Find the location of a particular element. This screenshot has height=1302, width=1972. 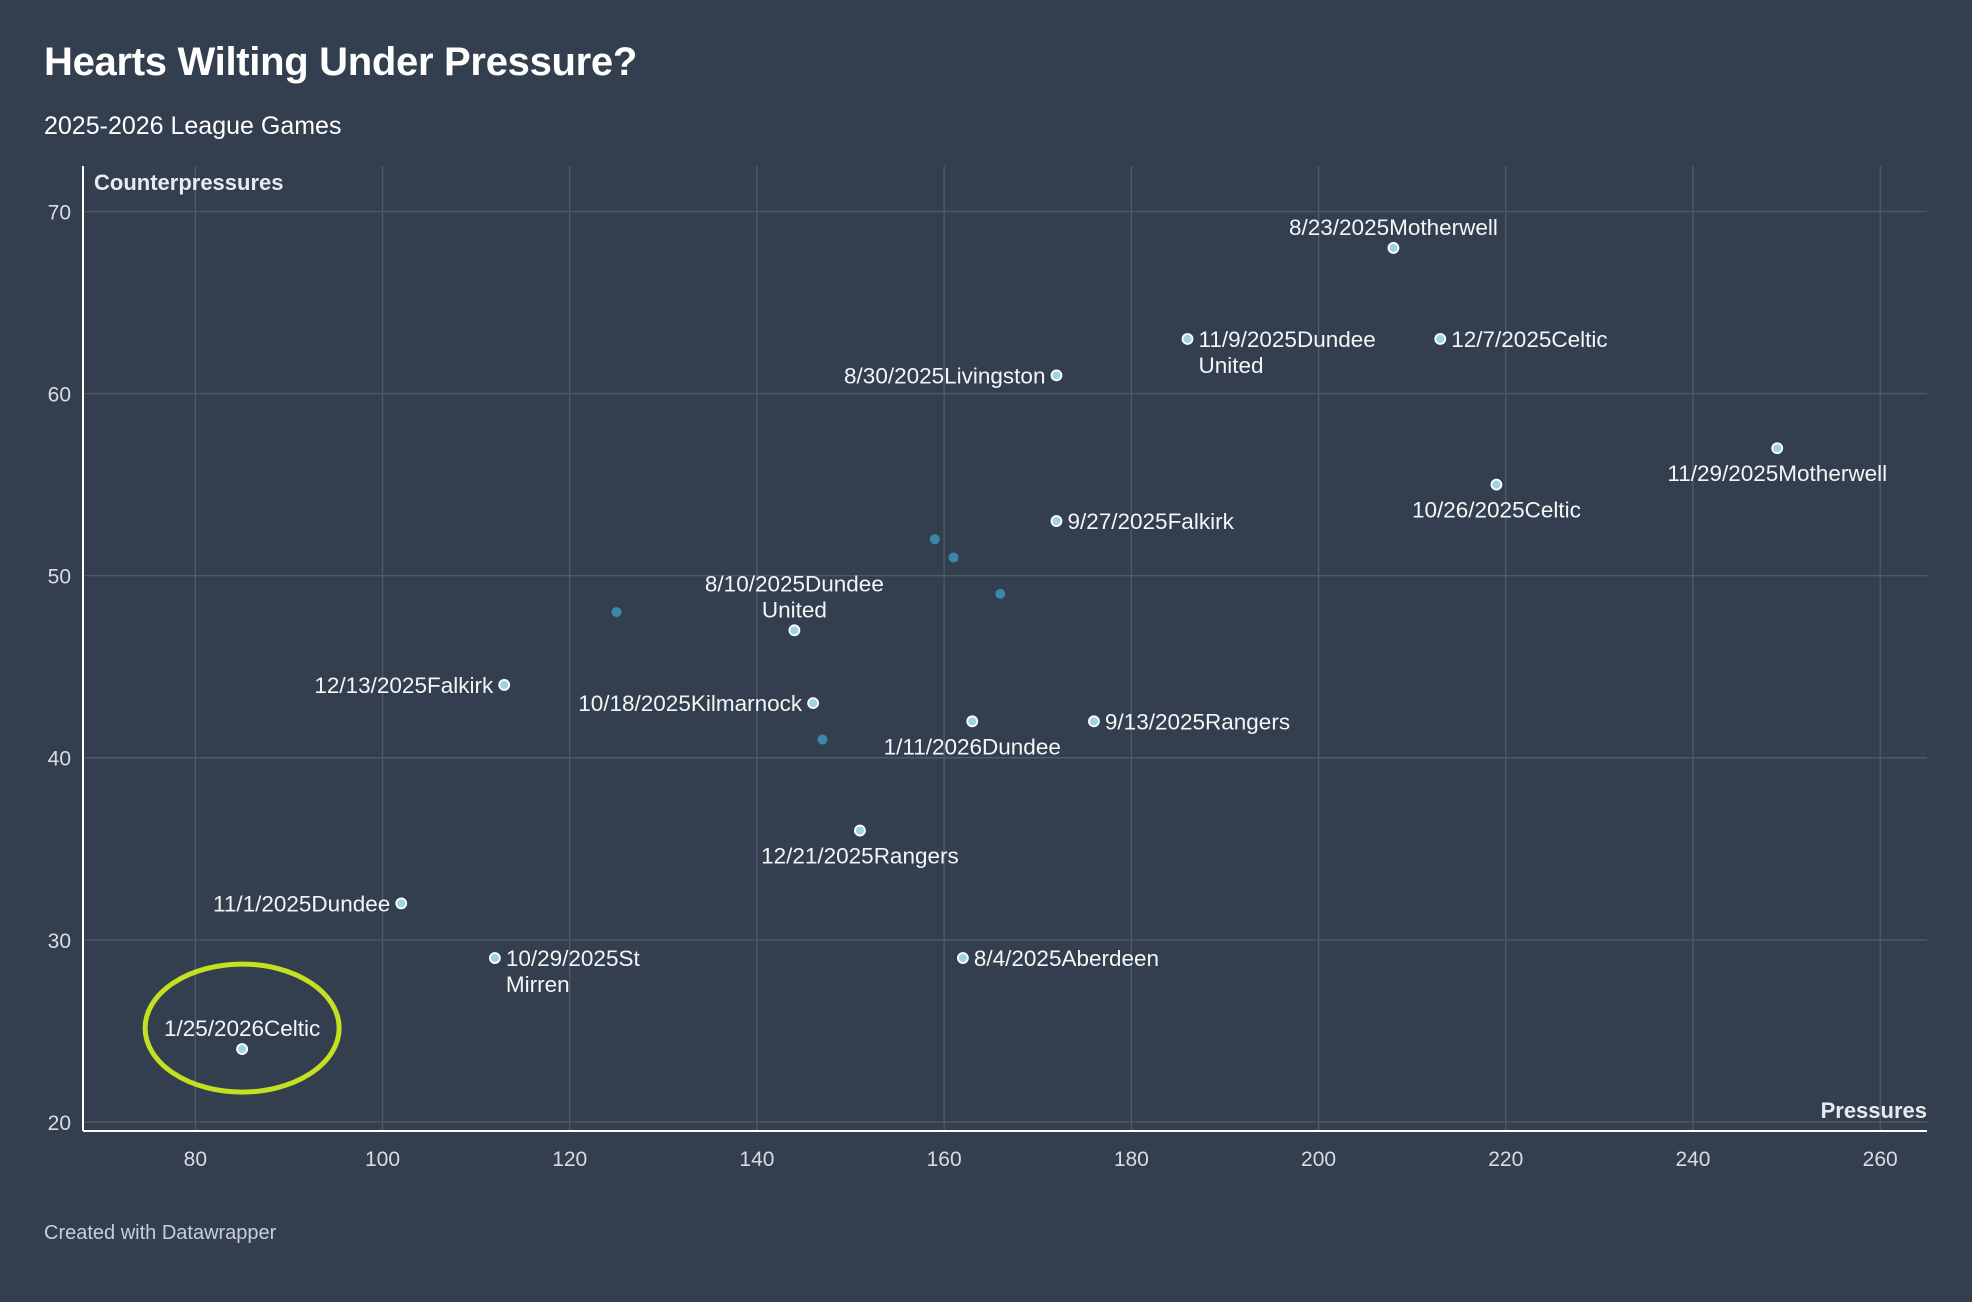

chart-footer: Created with Datawrapper is located at coordinates (160, 1233).